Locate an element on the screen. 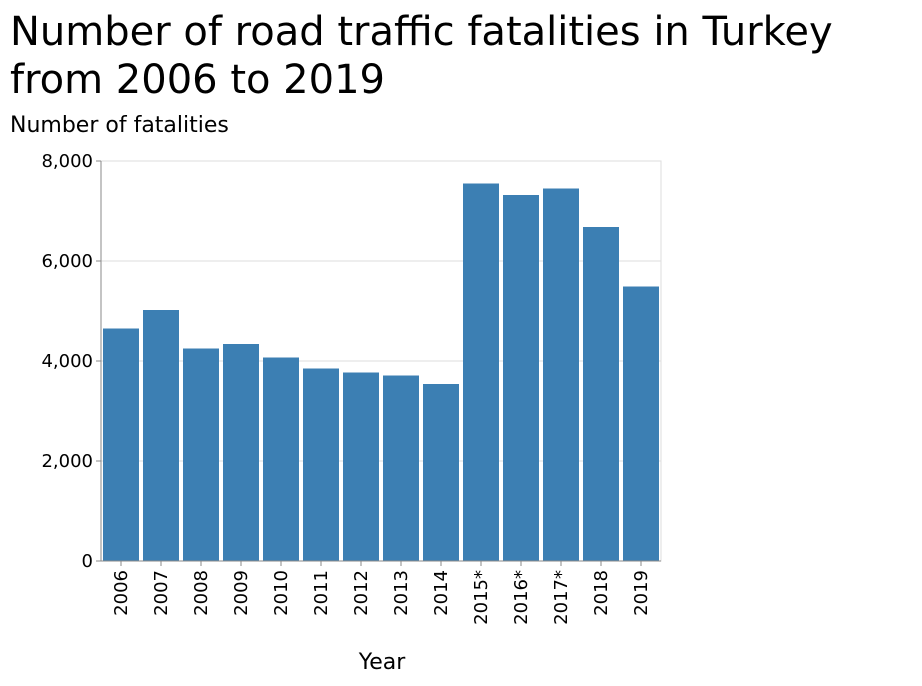  x-tick-label: 2008 is located at coordinates (201, 593).